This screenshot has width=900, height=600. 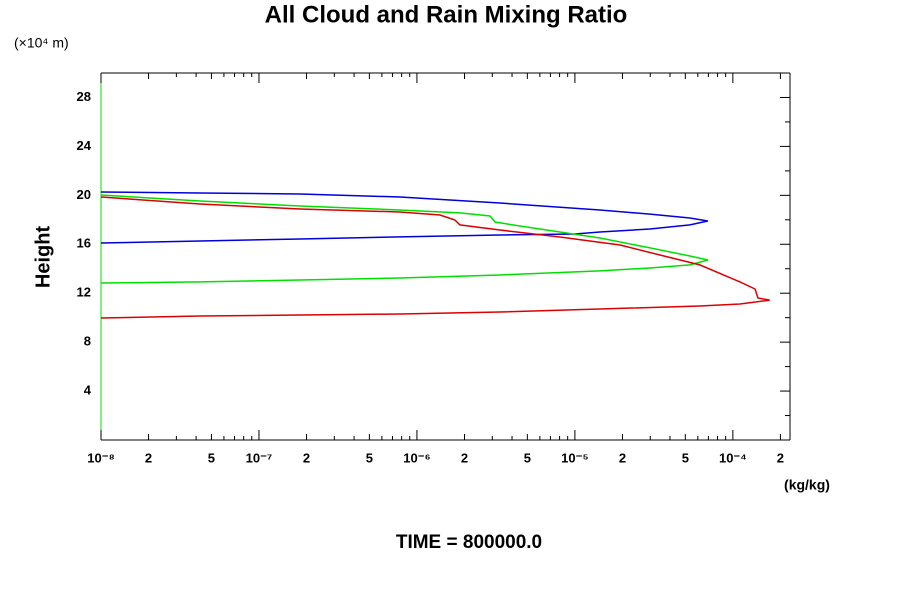 I want to click on y-tick-label: 16, so click(x=84, y=243).